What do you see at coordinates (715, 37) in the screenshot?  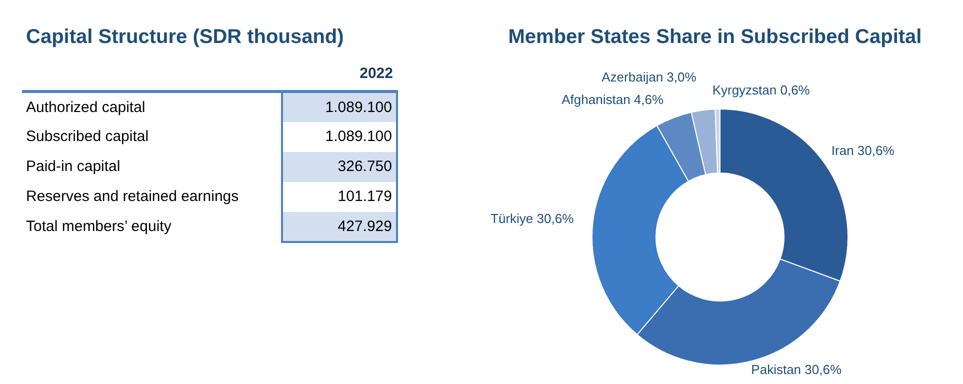 I see `chart-title: Member States Share in Subscribed Capital` at bounding box center [715, 37].